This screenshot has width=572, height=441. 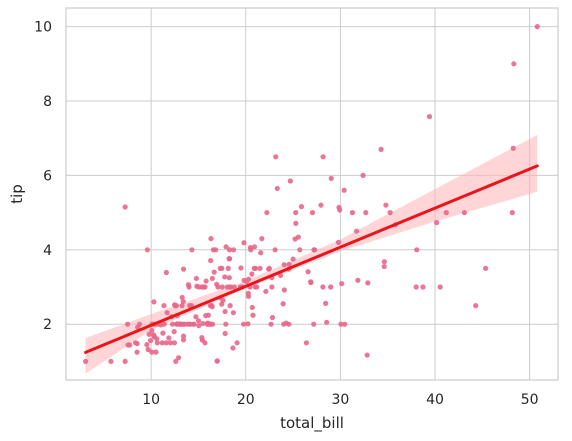 What do you see at coordinates (47, 251) in the screenshot?
I see `y-tick-label: 4` at bounding box center [47, 251].